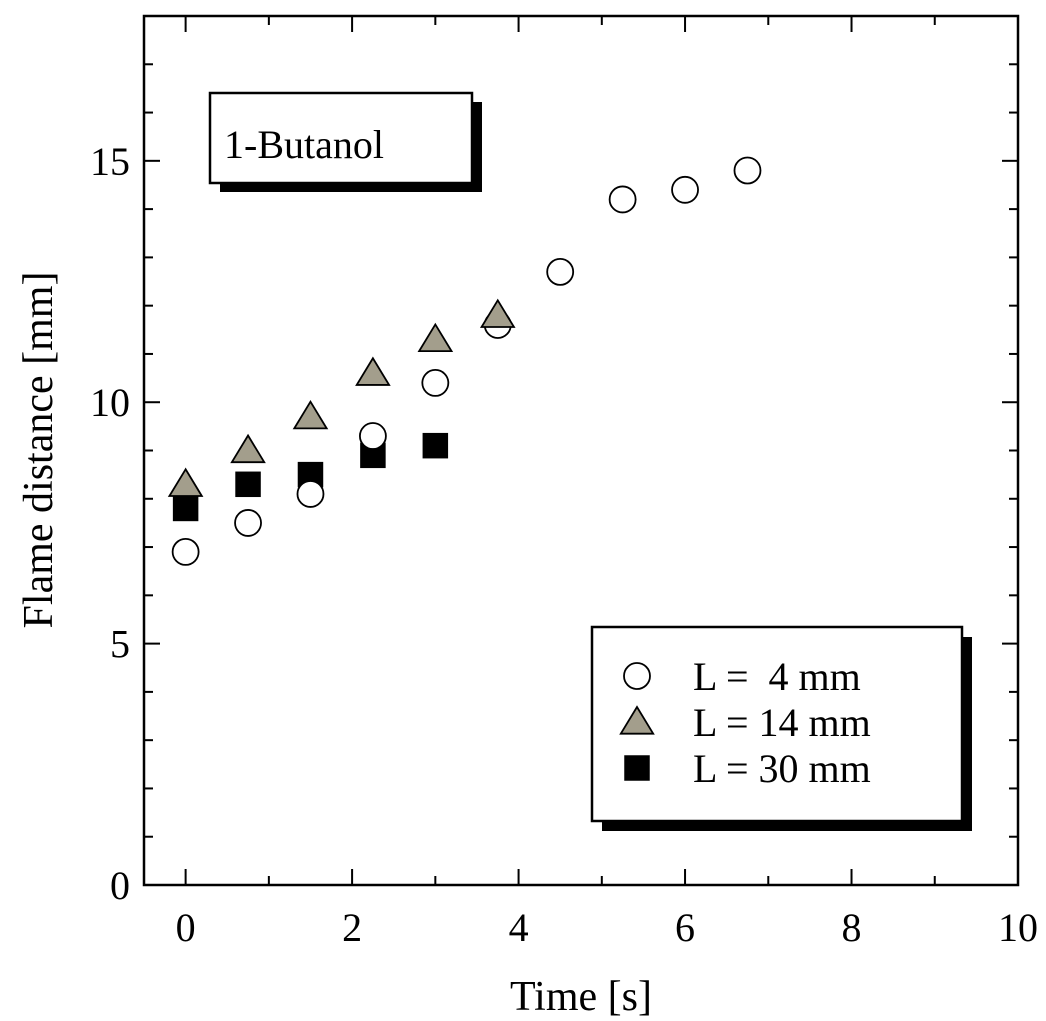 Image resolution: width=1046 pixels, height=1021 pixels. I want to click on annotation-label: 1-Butanol, so click(304, 144).